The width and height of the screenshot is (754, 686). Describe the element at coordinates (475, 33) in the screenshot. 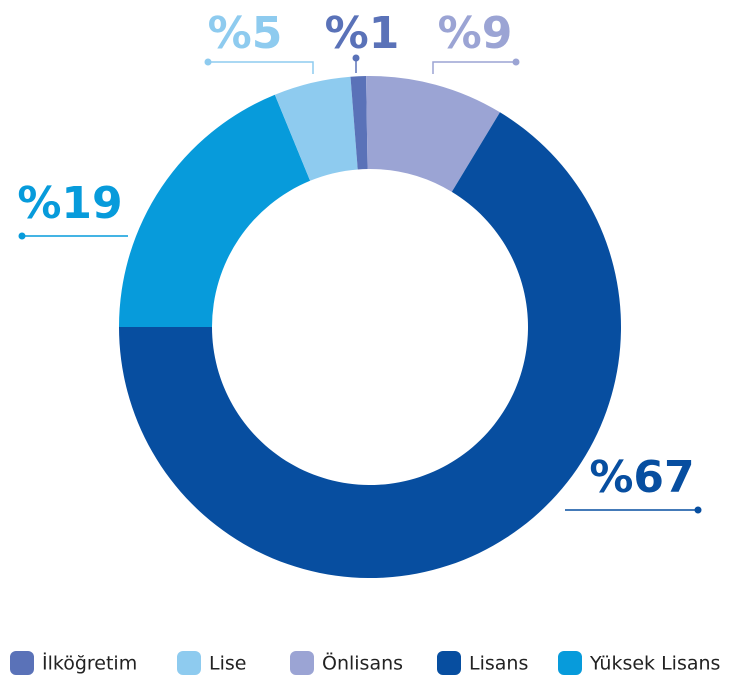

I see `data-label: %9` at that location.